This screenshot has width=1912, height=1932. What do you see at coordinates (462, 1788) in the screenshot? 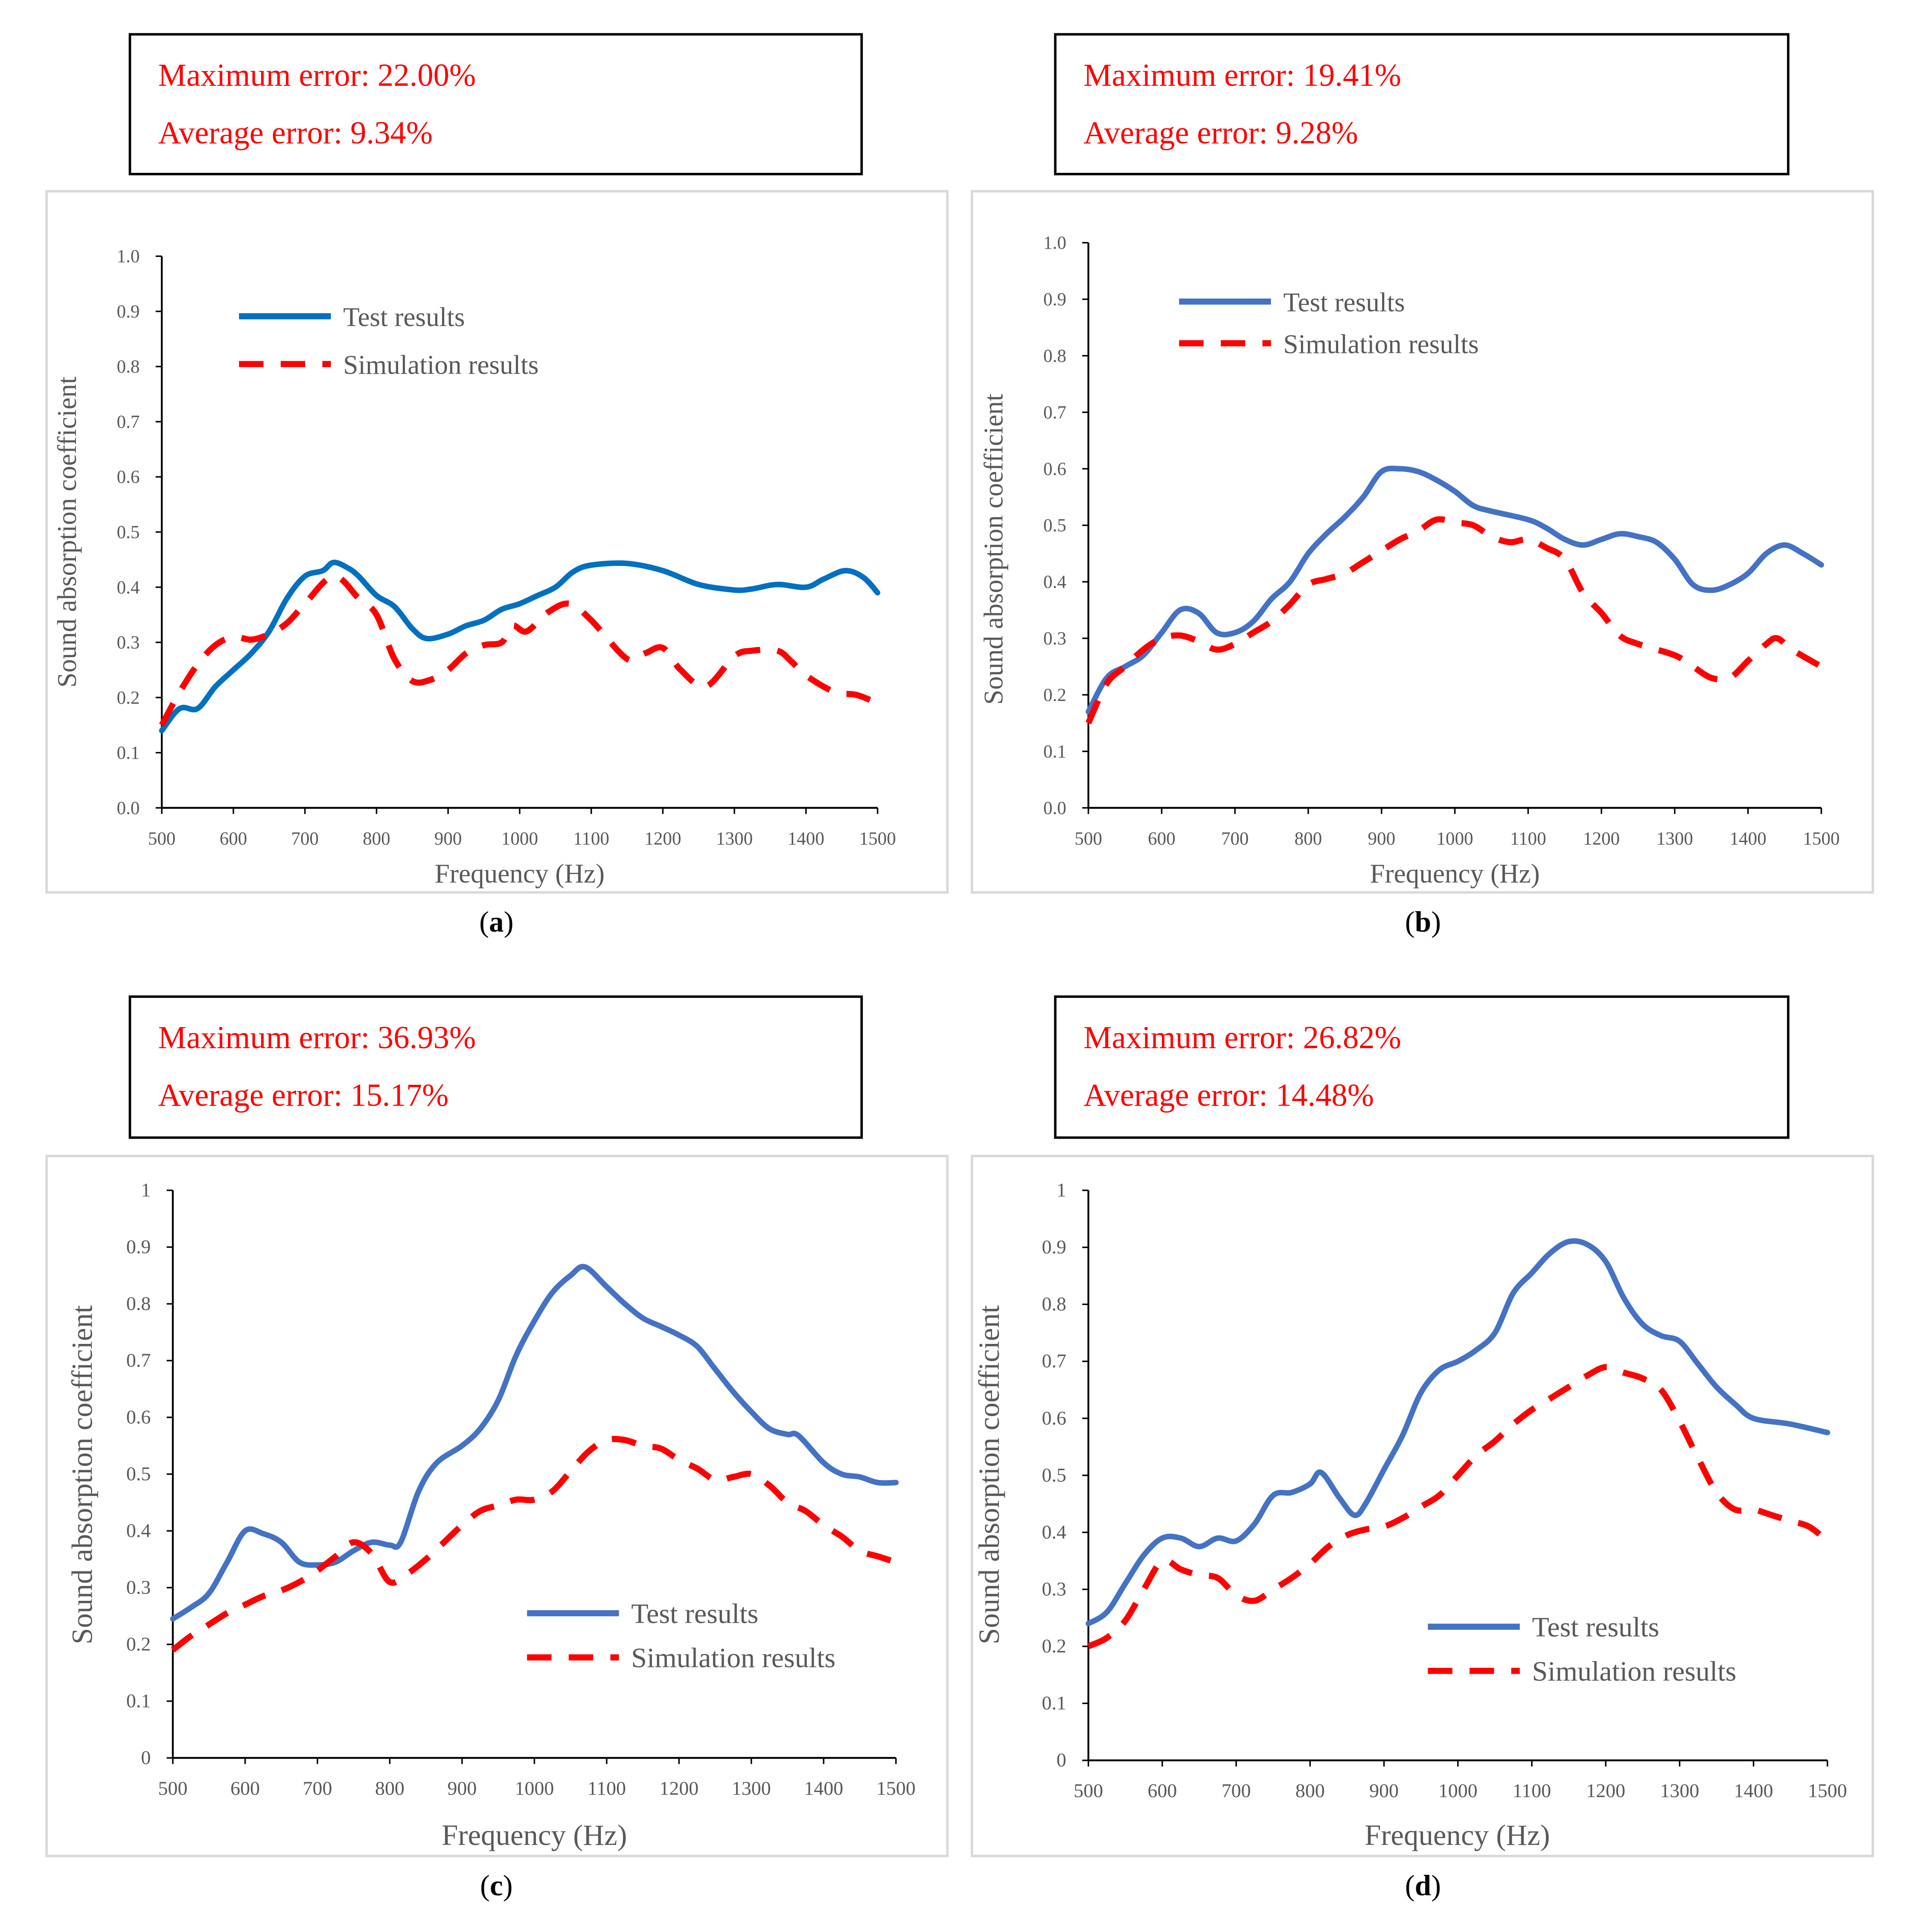
I see `x-tick-label-c: 900` at bounding box center [462, 1788].